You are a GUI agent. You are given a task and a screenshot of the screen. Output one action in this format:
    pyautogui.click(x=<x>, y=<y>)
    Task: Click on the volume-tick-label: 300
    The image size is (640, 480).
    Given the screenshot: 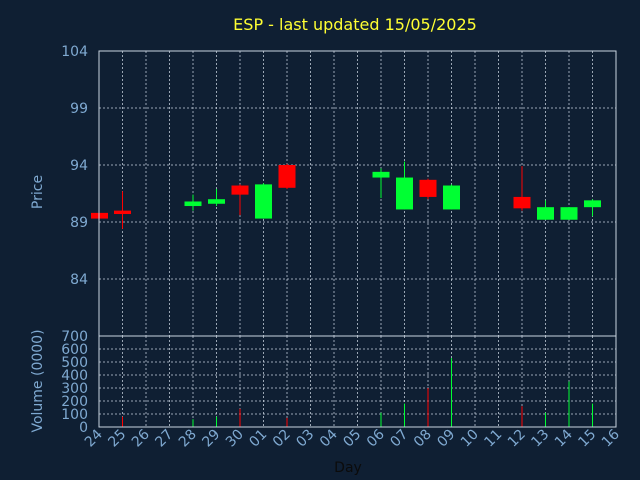 What is the action you would take?
    pyautogui.click(x=74, y=389)
    